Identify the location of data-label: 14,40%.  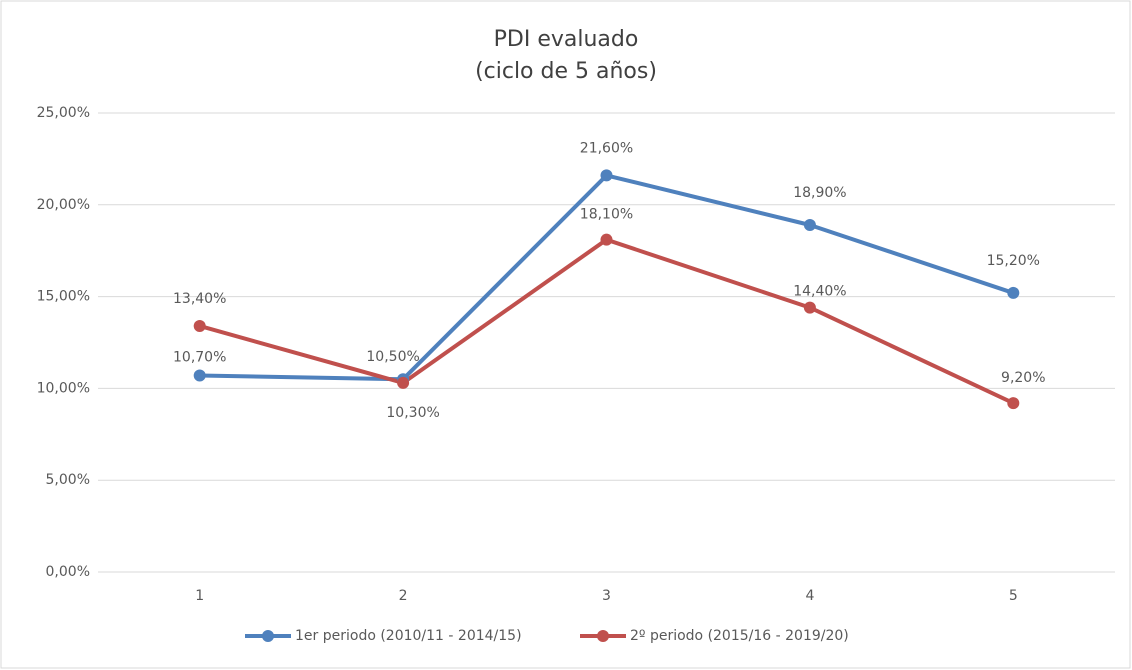
(819, 292).